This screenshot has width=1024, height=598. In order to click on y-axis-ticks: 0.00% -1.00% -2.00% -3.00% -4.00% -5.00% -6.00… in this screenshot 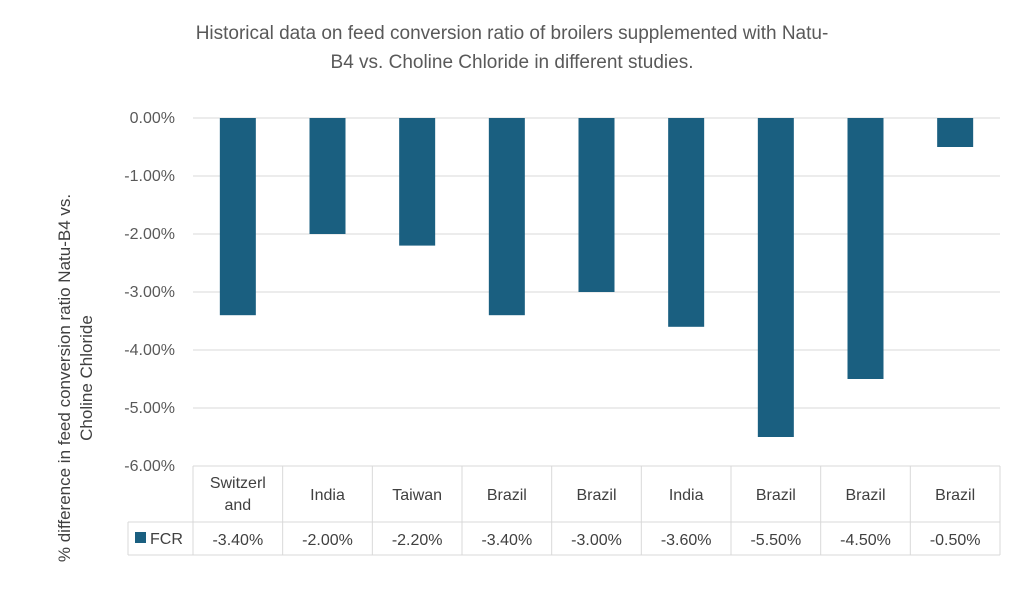, I will do `click(149, 292)`.